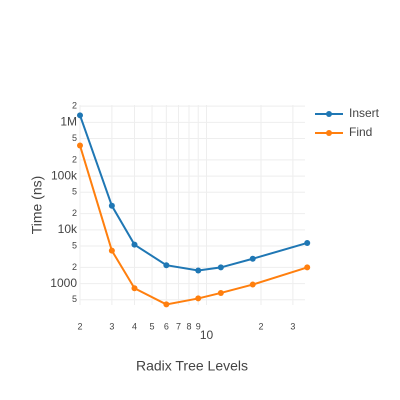  Describe the element at coordinates (37, 205) in the screenshot. I see `y-axis-title: Time (ns)` at that location.